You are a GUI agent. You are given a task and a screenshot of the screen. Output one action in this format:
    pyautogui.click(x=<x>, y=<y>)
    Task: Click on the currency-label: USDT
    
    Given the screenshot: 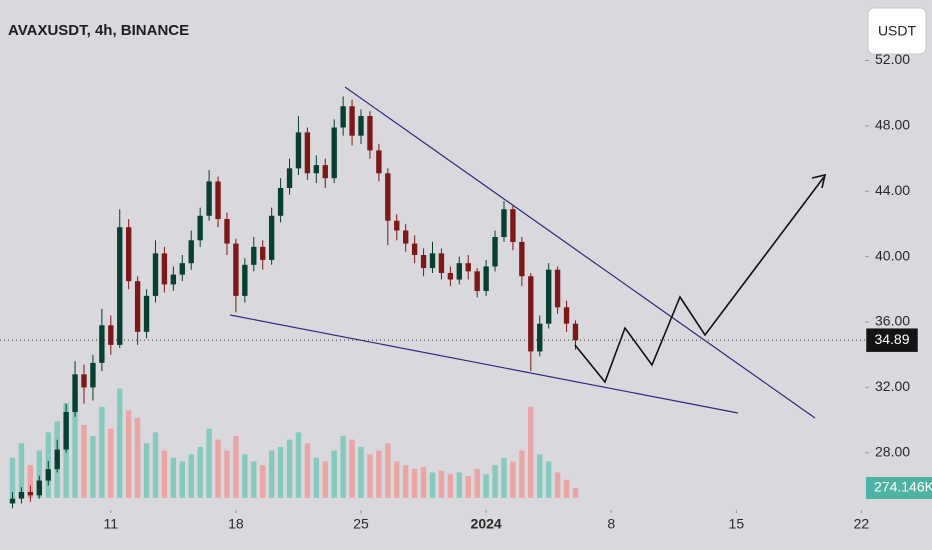 What is the action you would take?
    pyautogui.click(x=897, y=31)
    